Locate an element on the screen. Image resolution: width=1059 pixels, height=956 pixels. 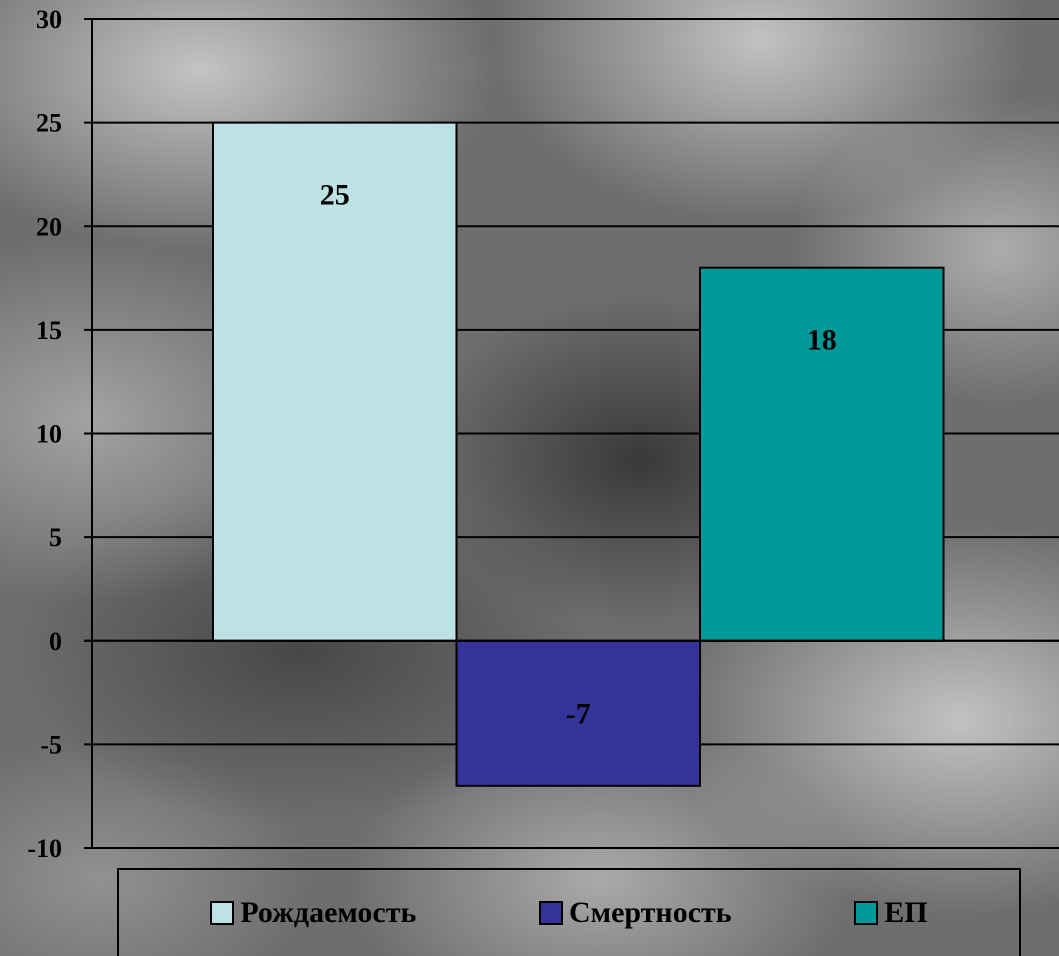
legend-label-natural-growth: ЕП is located at coordinates (906, 912).